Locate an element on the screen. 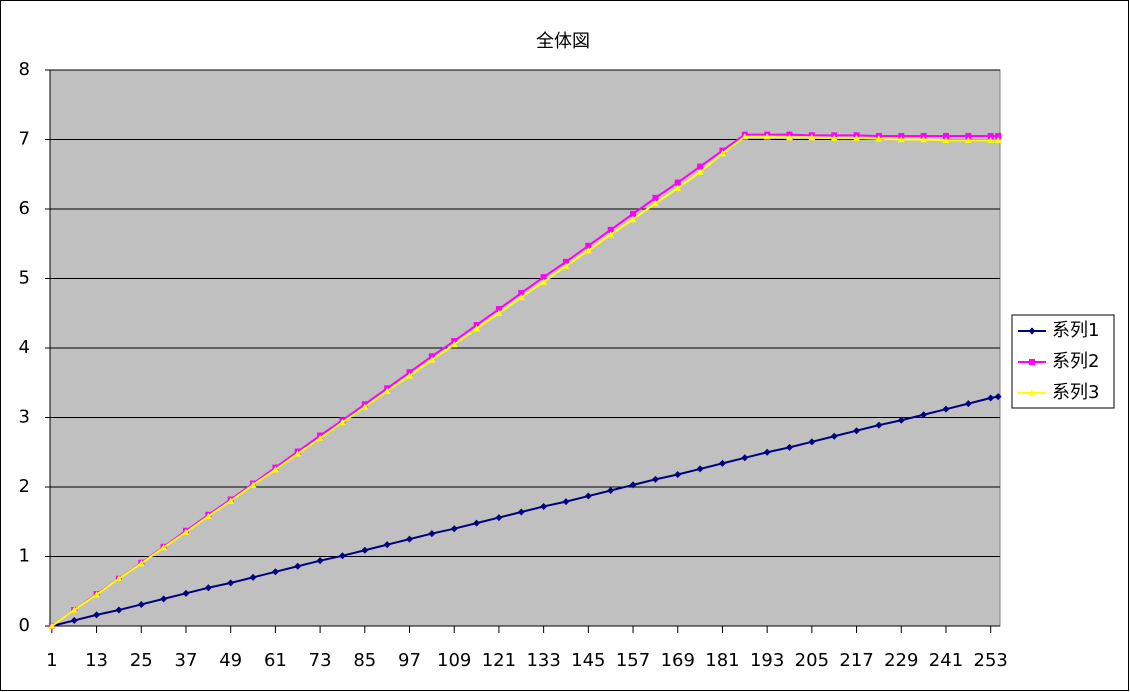  x-tick-label: 121 is located at coordinates (499, 660).